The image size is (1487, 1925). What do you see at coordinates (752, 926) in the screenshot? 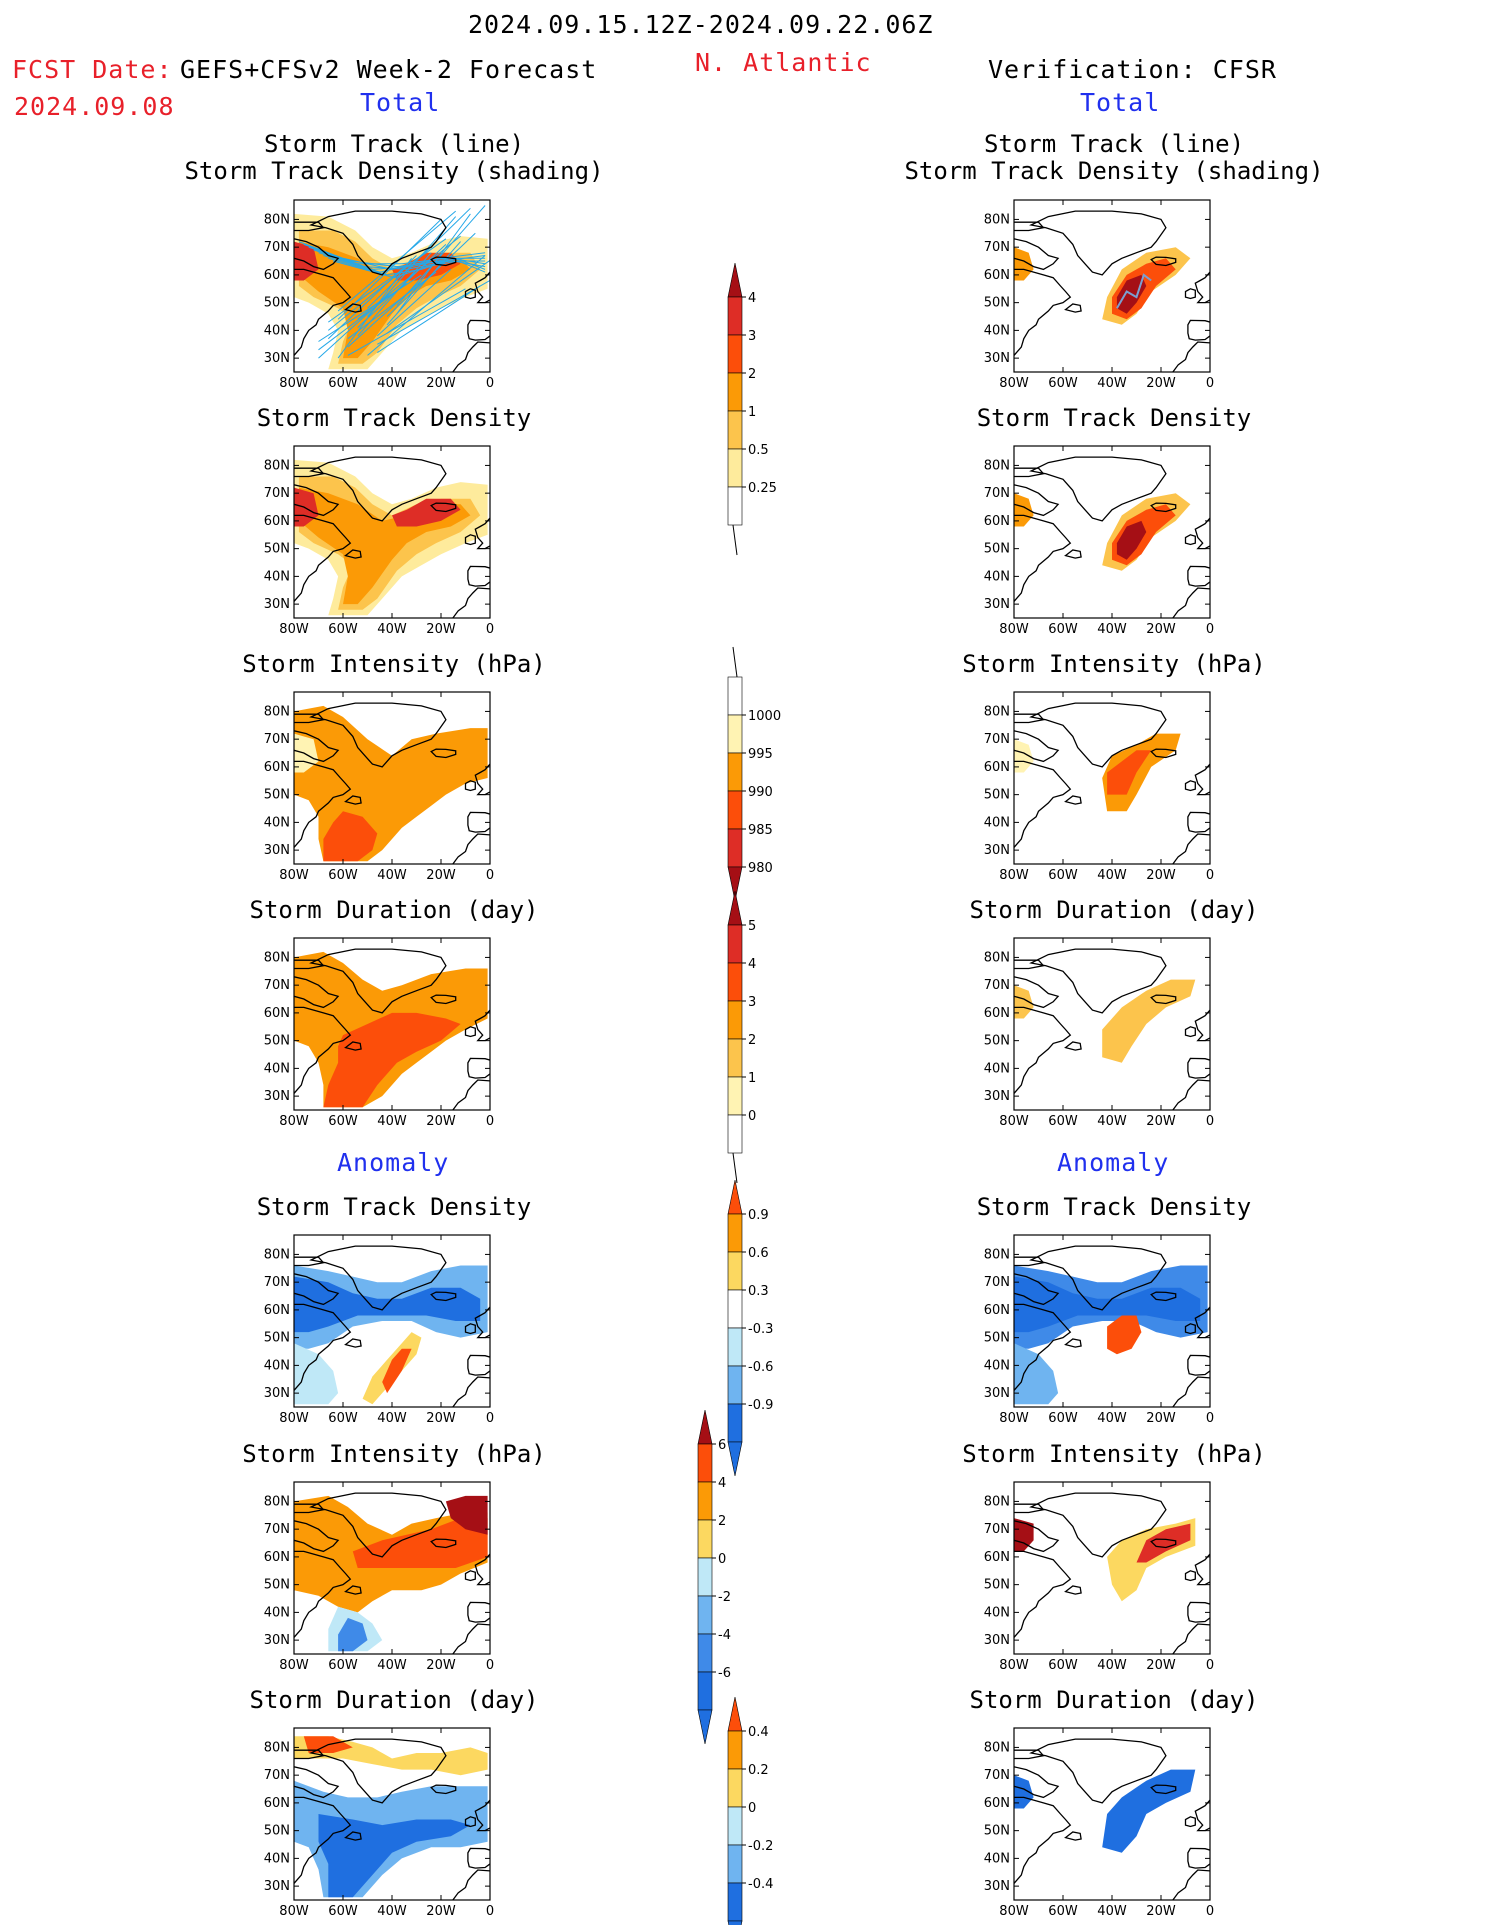
I see `colorbar-label: 5` at bounding box center [752, 926].